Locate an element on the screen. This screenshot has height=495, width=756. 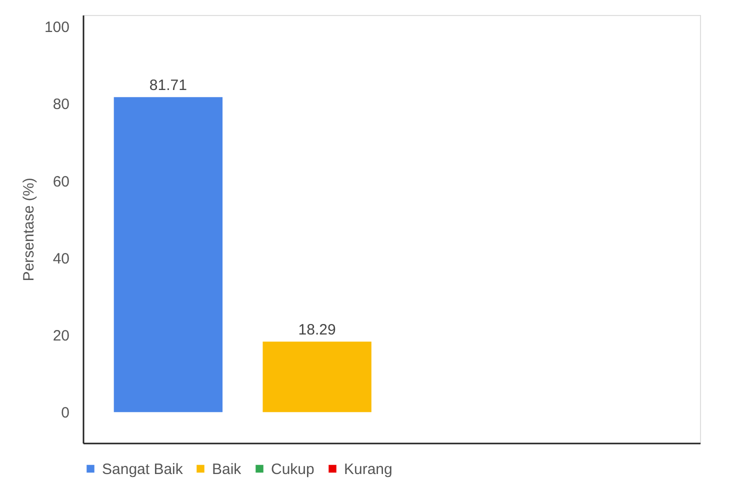
y-tick-label: 20 is located at coordinates (61, 336).